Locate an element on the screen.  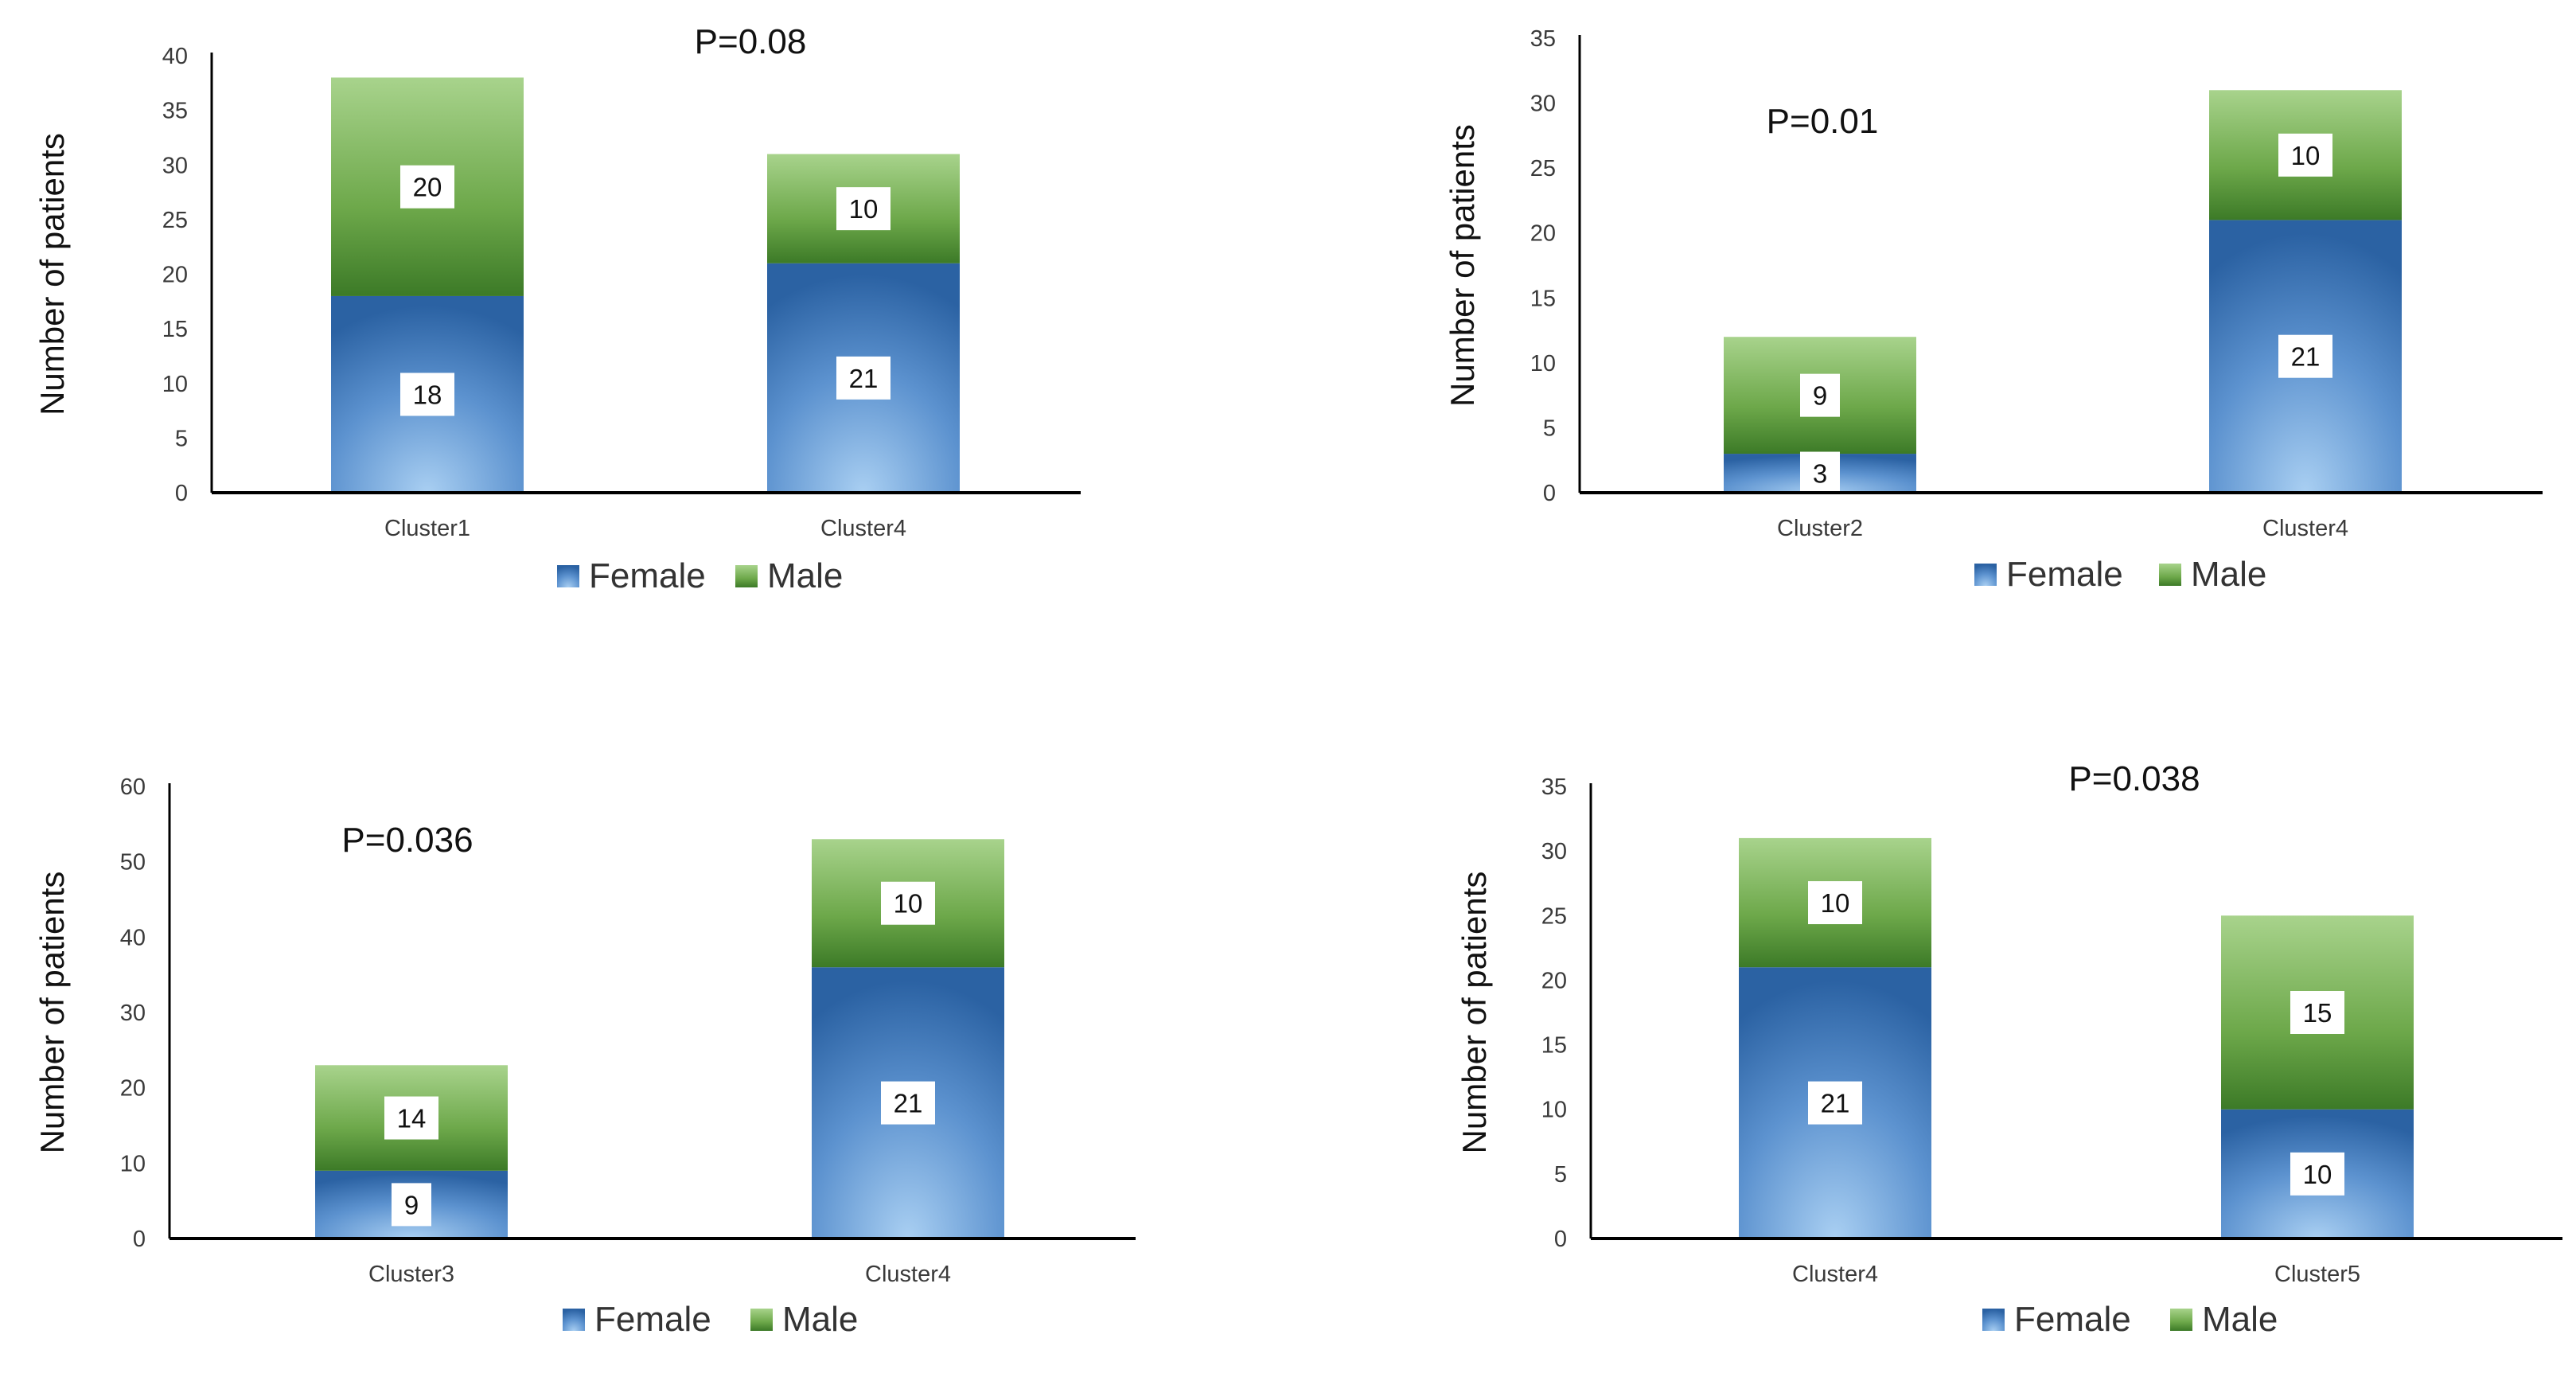
x-category-label: Cluster5 is located at coordinates (2317, 1274).